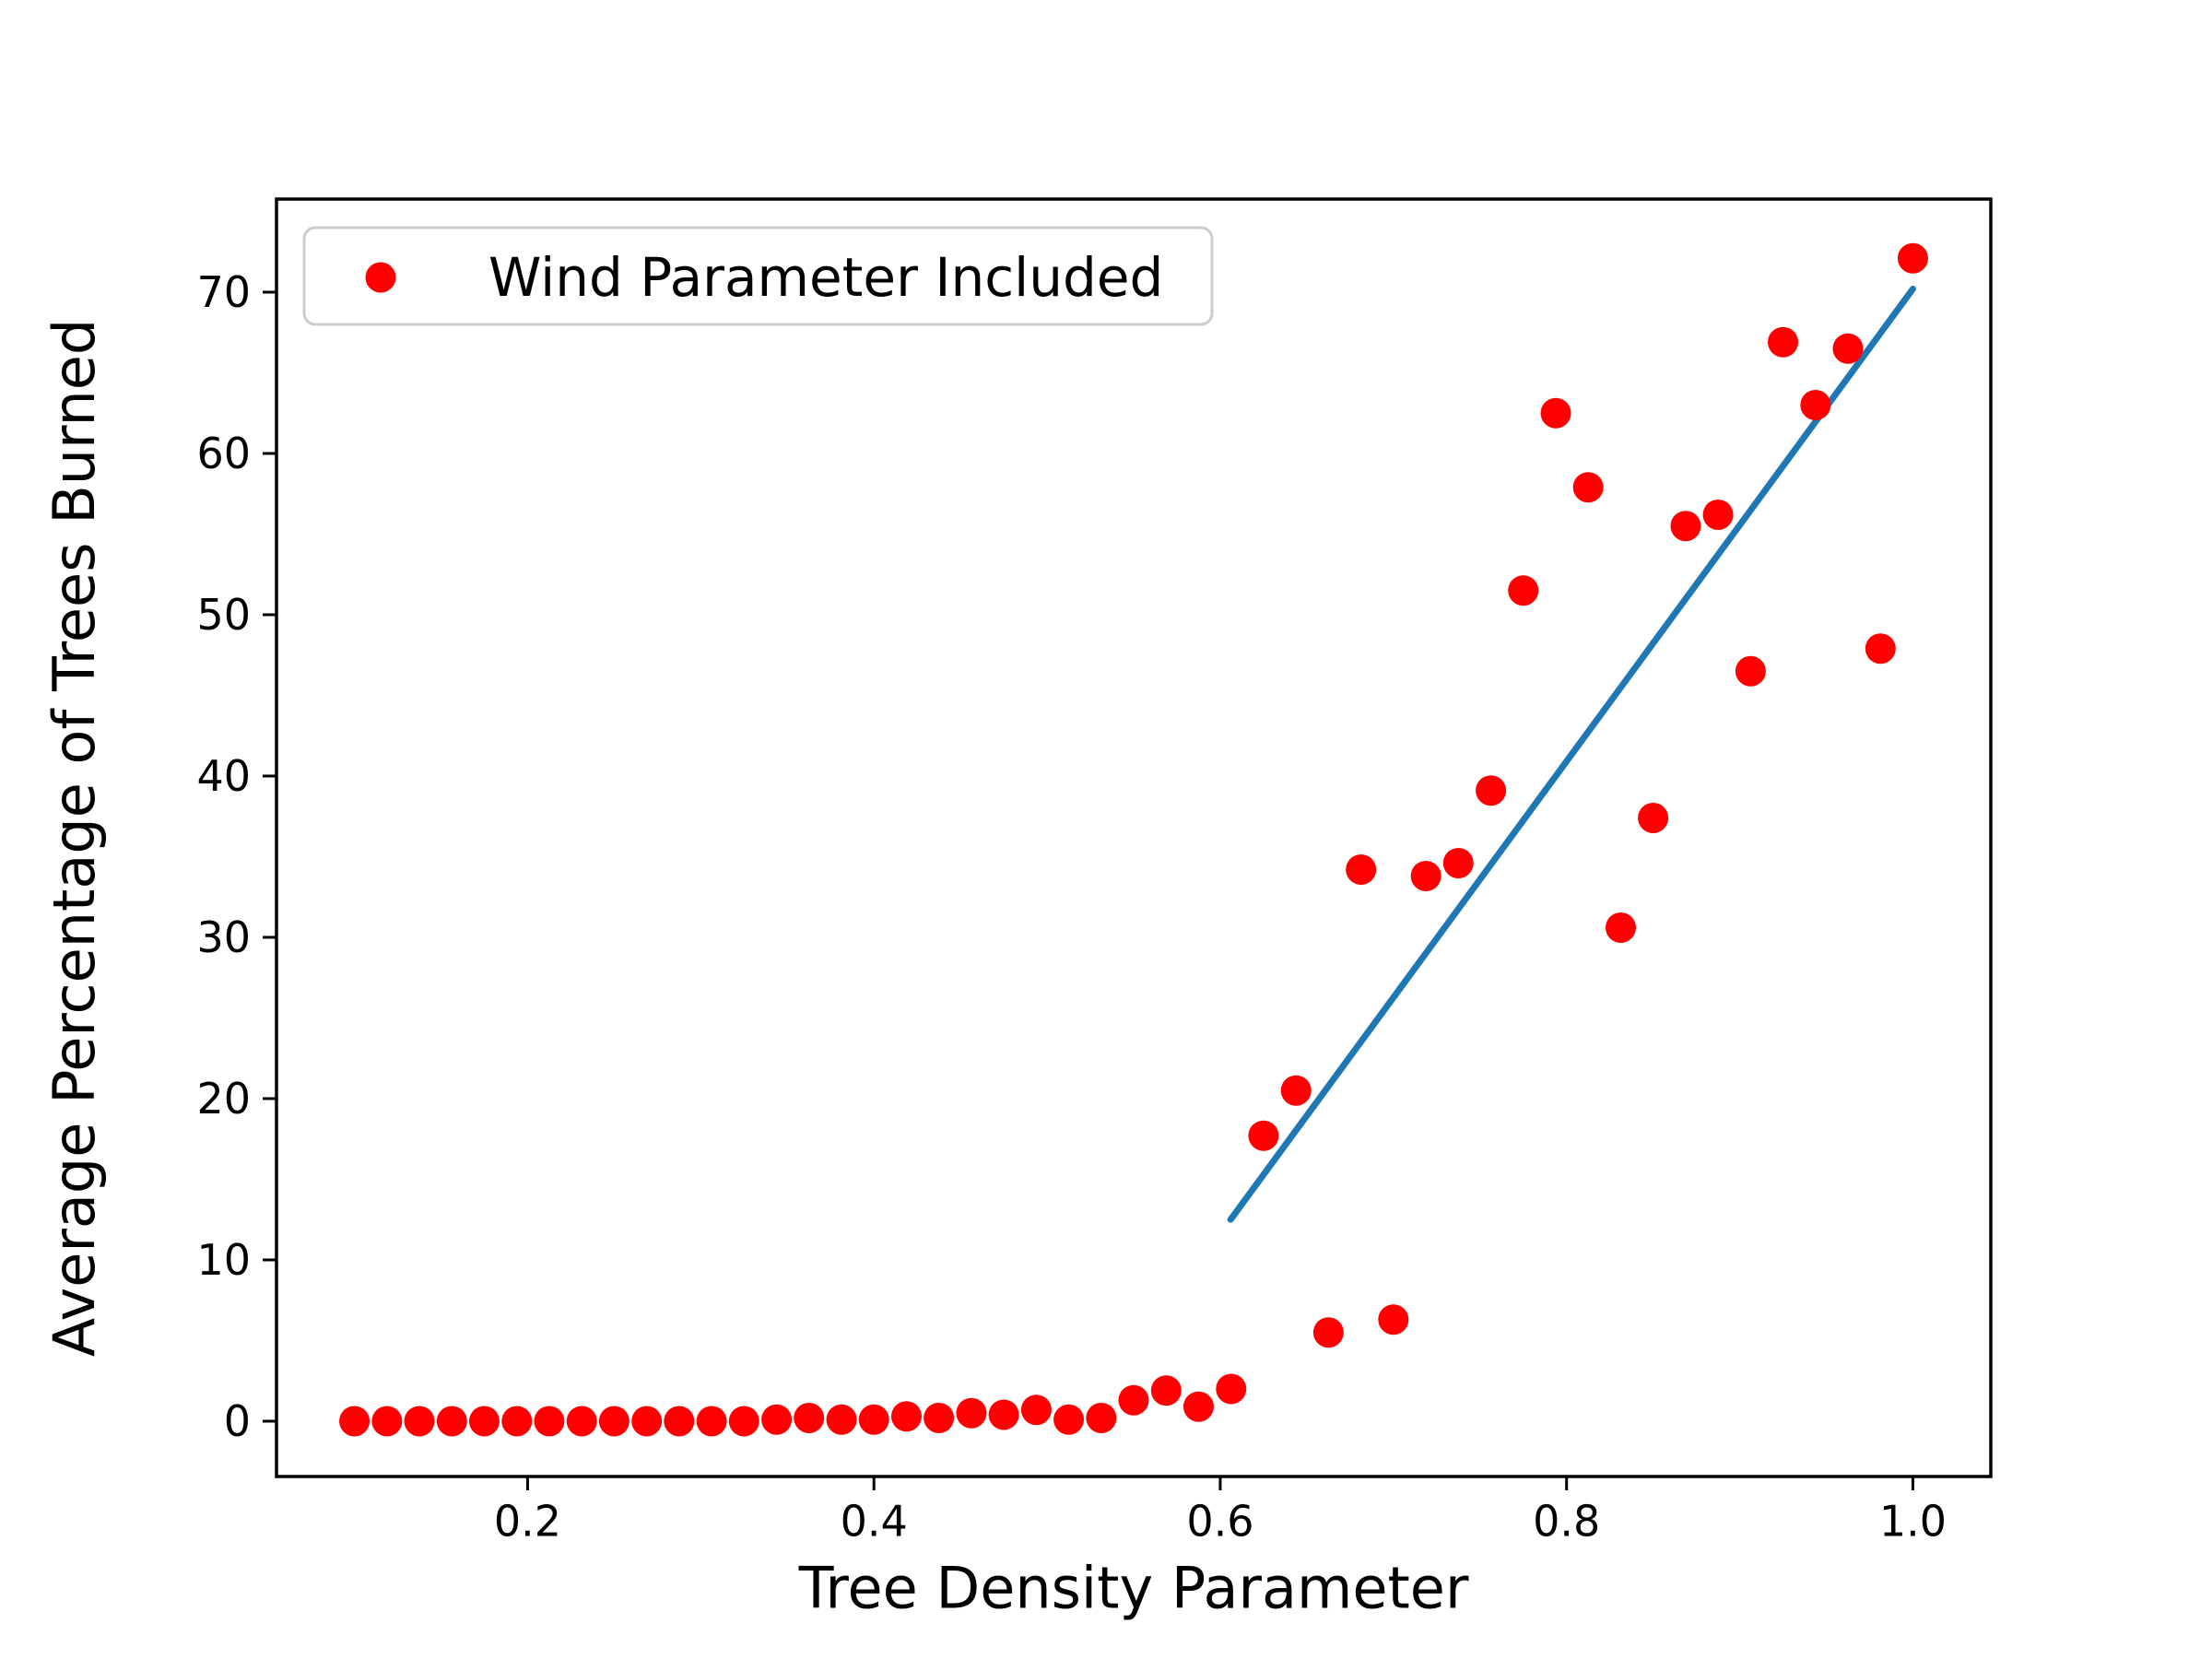 The height and width of the screenshot is (1659, 2212). What do you see at coordinates (825, 277) in the screenshot?
I see `legend-label: Wind Parameter Included` at bounding box center [825, 277].